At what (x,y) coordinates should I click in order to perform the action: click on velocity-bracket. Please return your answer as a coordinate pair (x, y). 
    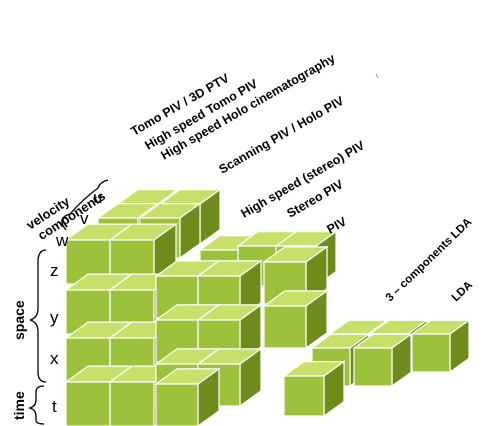
    Looking at the image, I should click on (85, 205).